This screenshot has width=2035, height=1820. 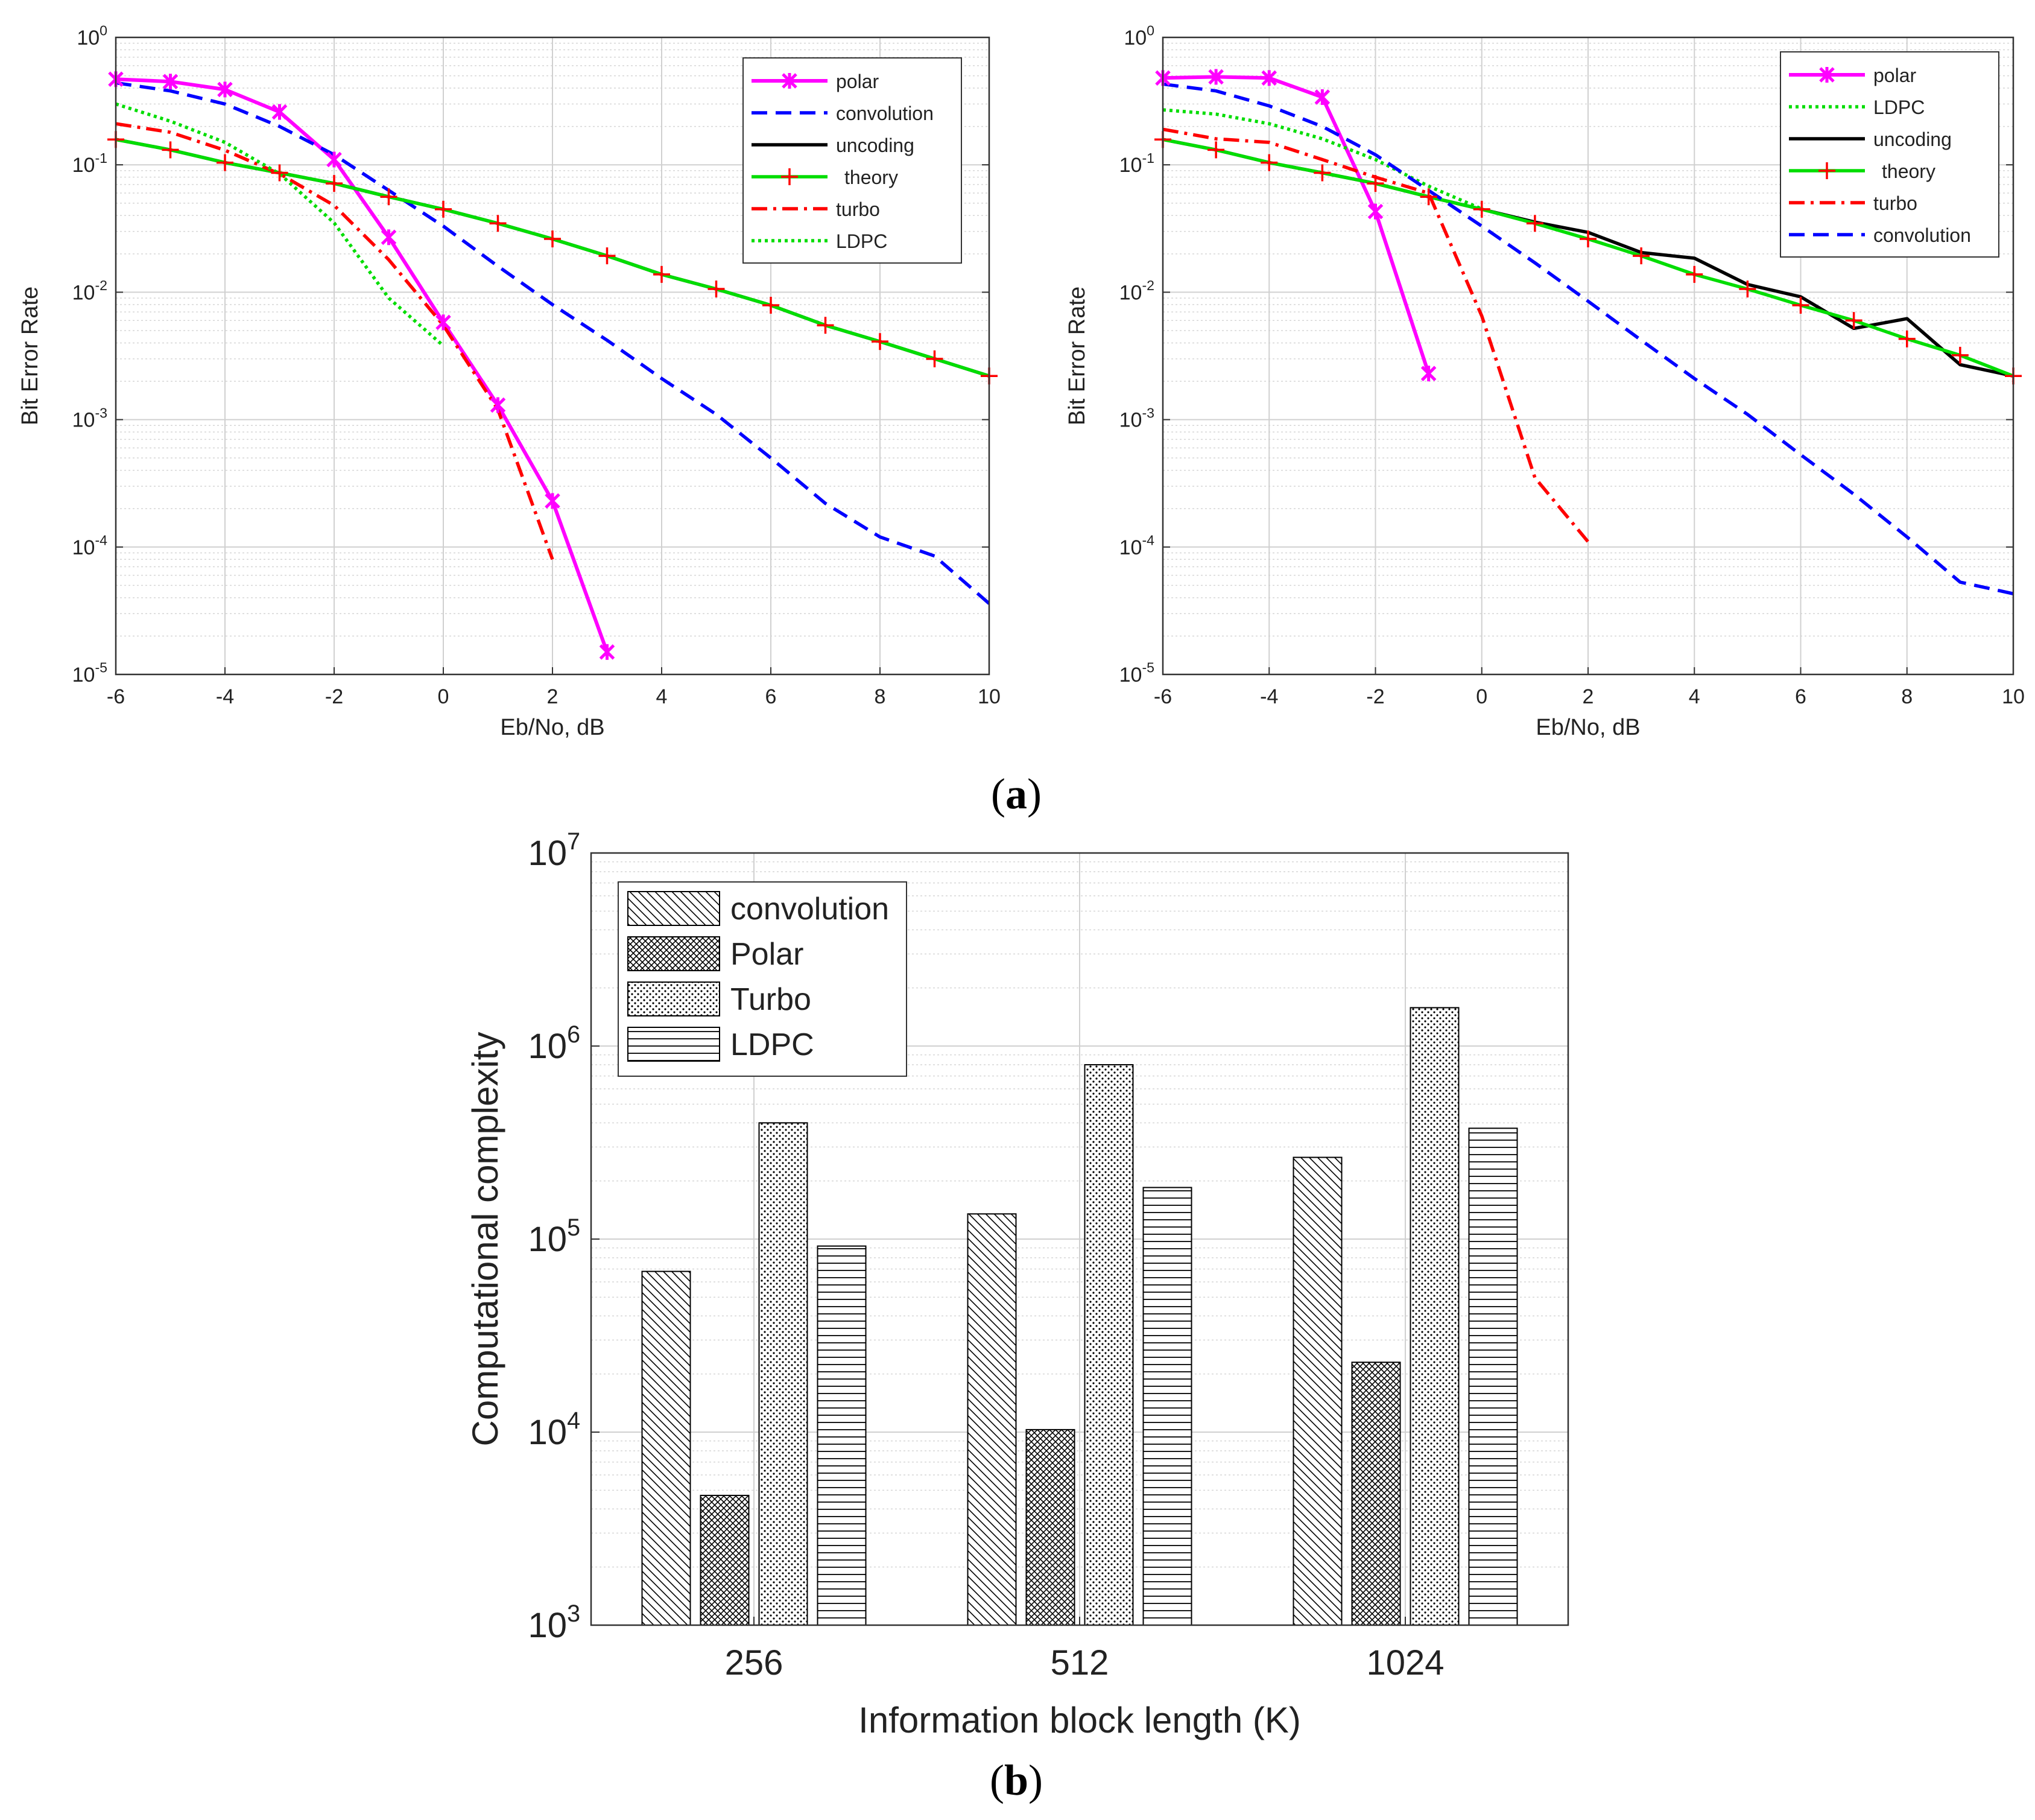 I want to click on x-tick-label: -2, so click(x=1375, y=697).